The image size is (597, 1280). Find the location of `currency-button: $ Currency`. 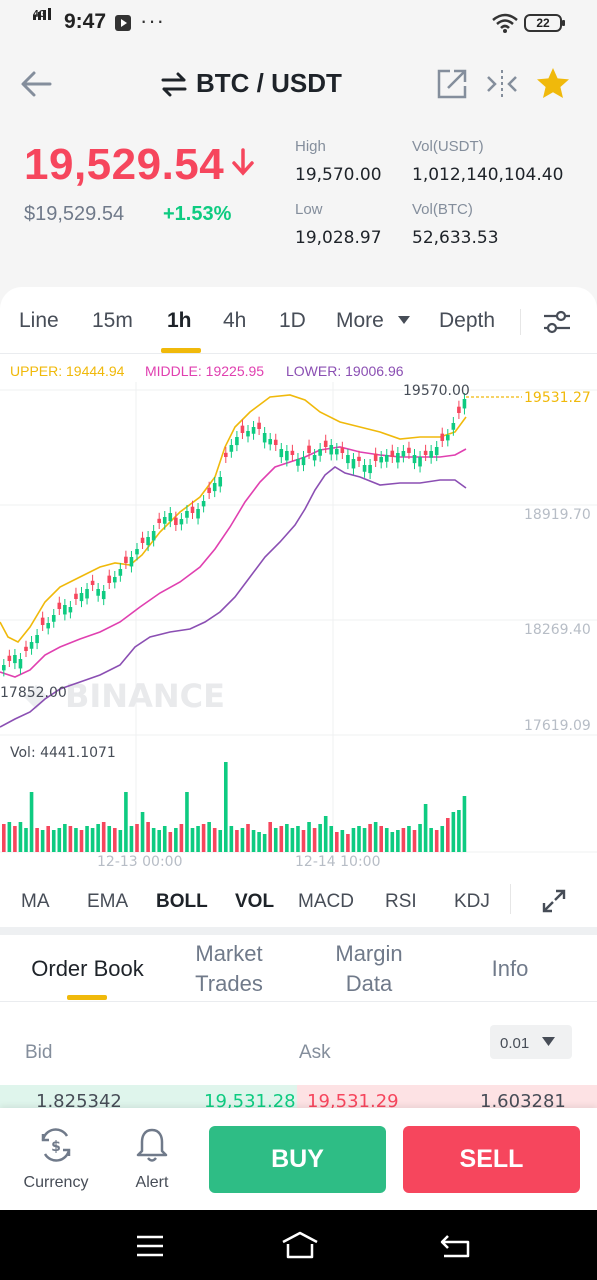

currency-button: $ Currency is located at coordinates (56, 1159).